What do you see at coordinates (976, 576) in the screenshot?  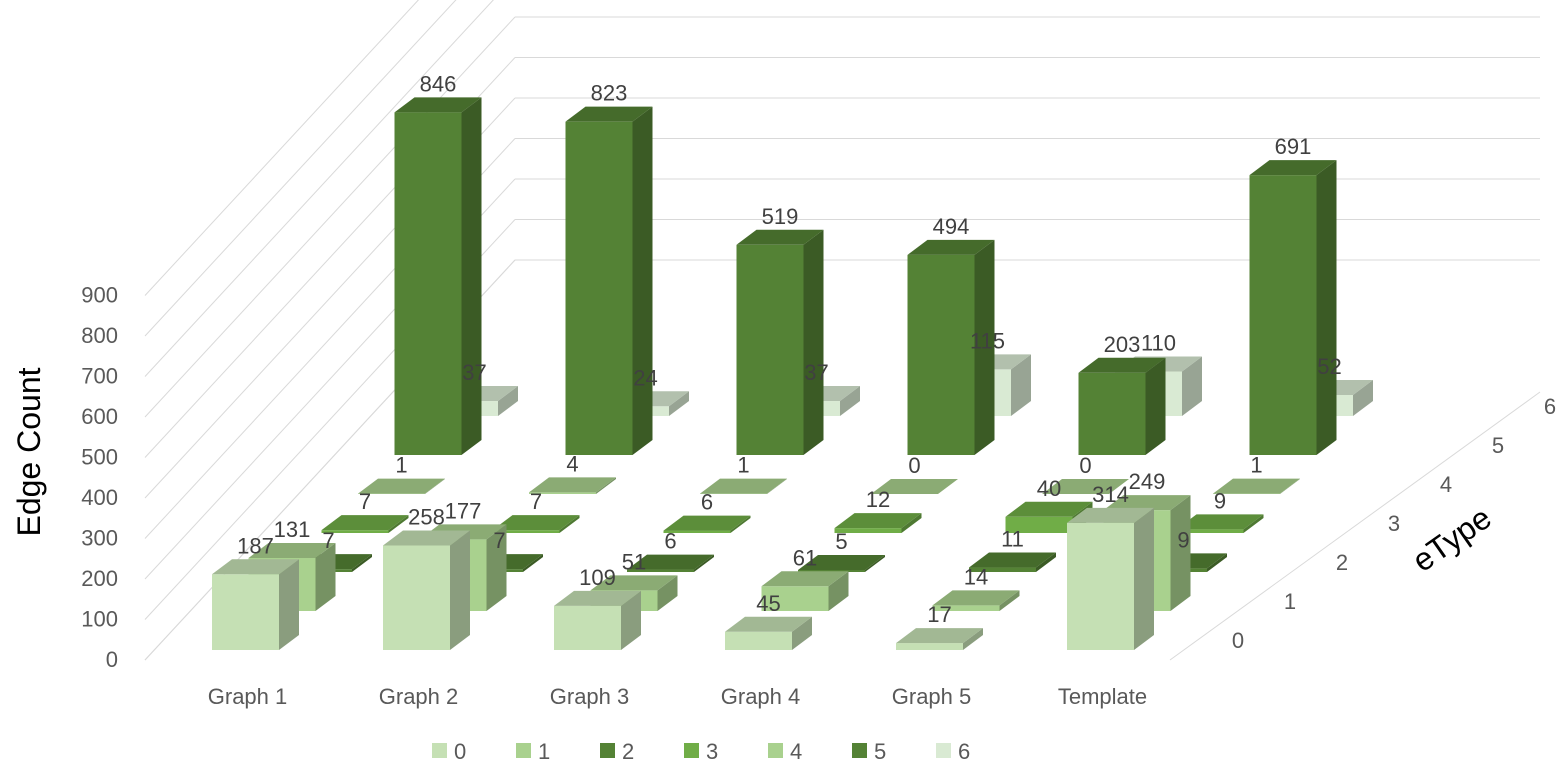 I see `data-label: 14` at bounding box center [976, 576].